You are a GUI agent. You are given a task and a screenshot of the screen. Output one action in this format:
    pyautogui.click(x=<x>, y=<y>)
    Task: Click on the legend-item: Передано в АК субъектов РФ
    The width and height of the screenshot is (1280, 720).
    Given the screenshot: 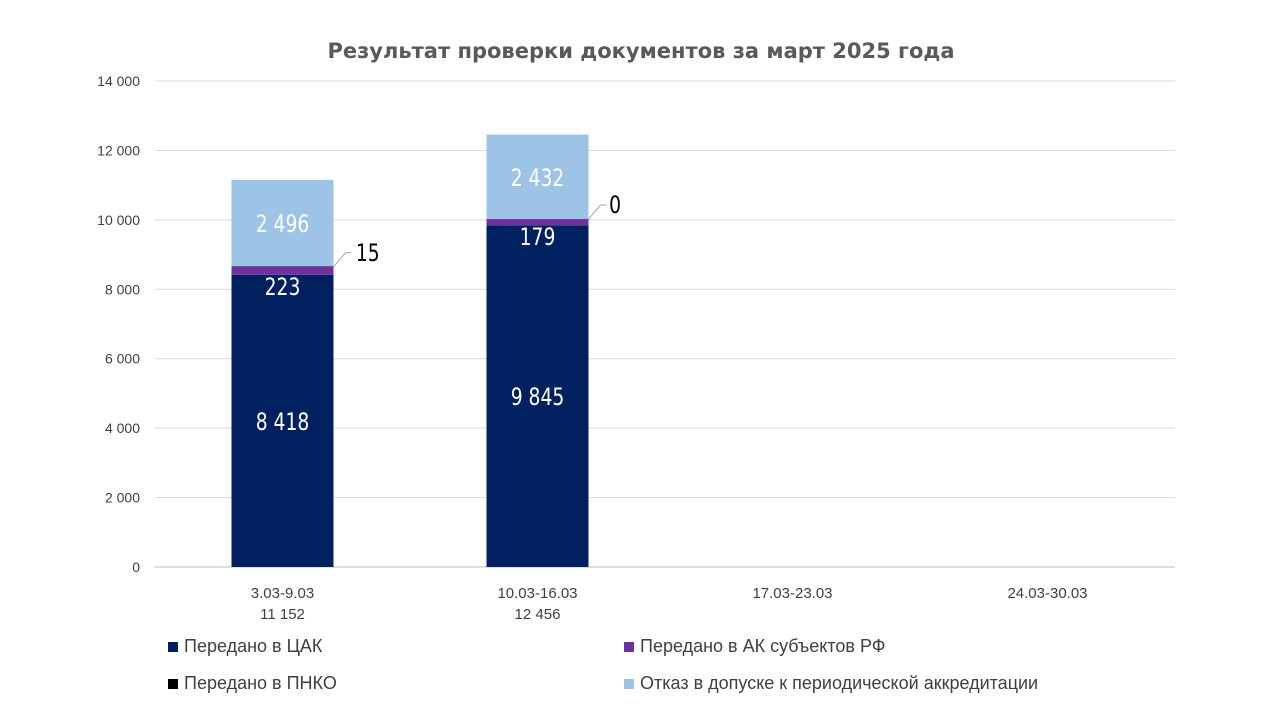 What is the action you would take?
    pyautogui.click(x=754, y=646)
    